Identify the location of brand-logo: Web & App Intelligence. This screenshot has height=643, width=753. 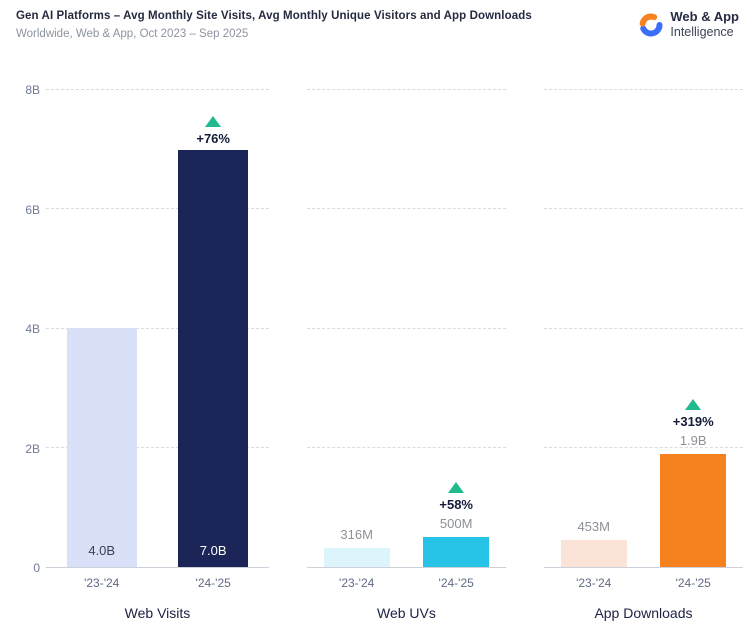
(691, 24).